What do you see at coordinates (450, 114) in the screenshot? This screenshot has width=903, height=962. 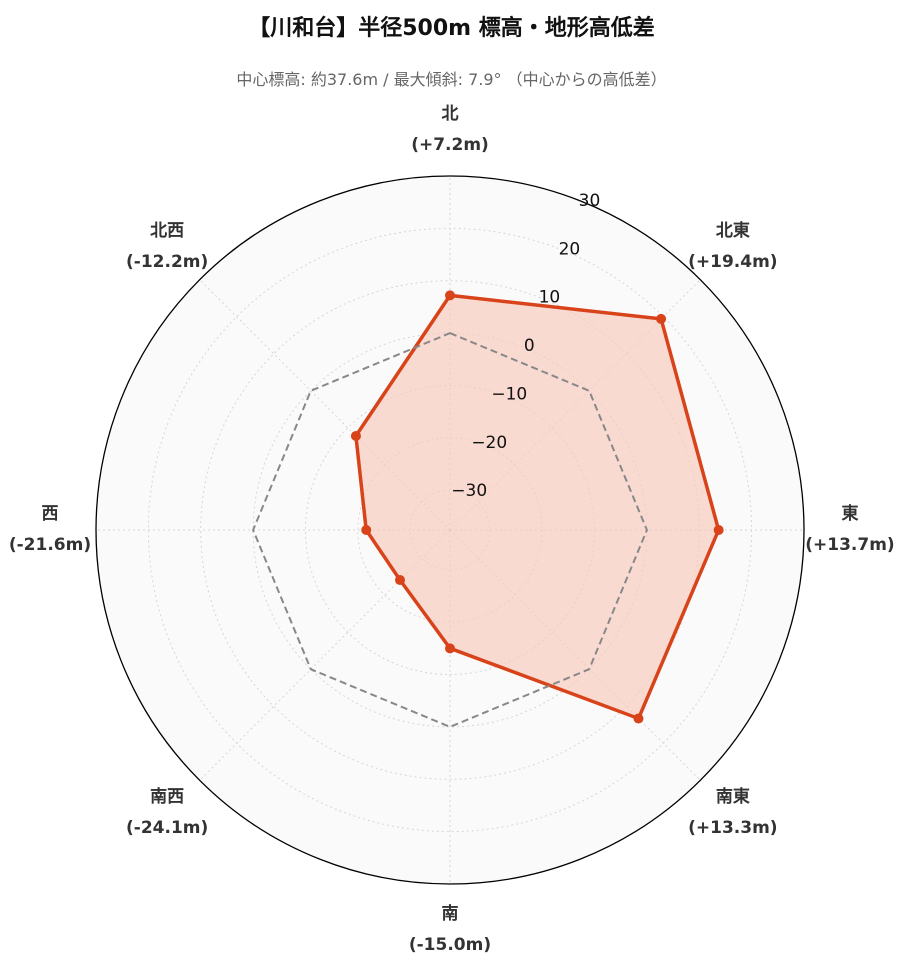 I see `direction-label: 北` at bounding box center [450, 114].